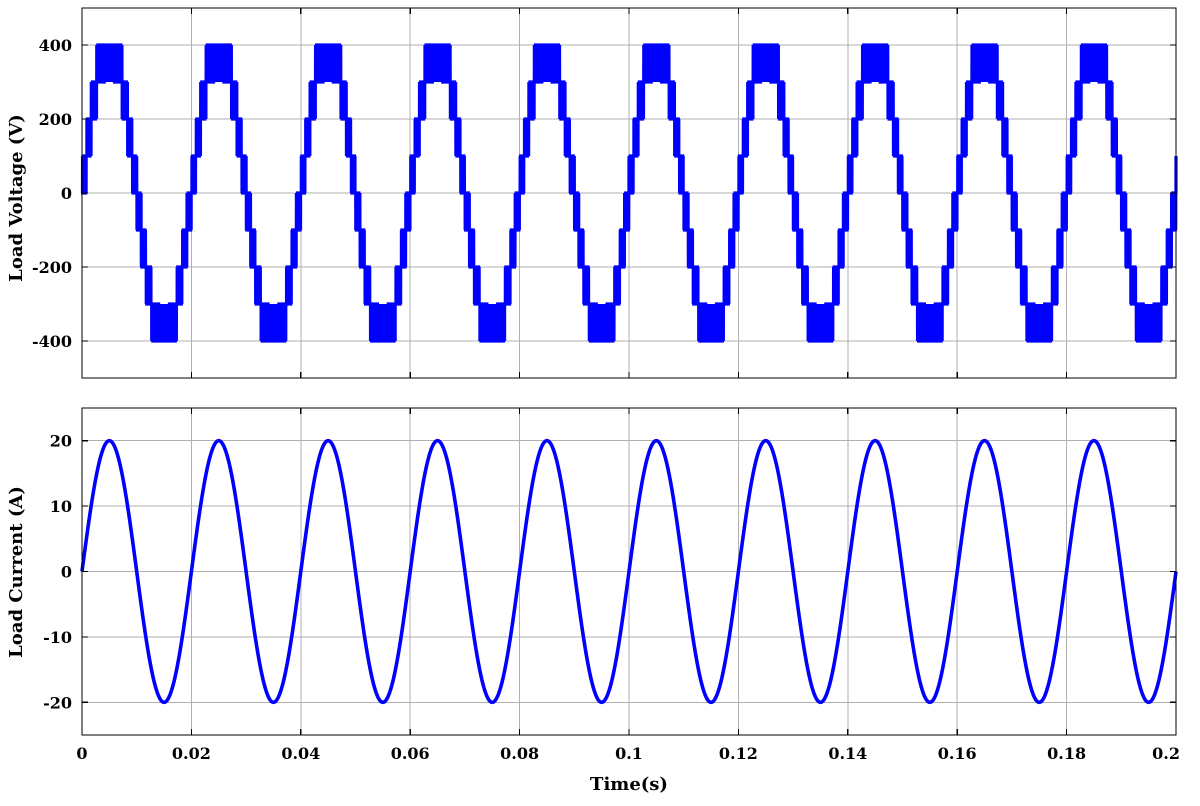 This screenshot has height=806, width=1200. What do you see at coordinates (16, 572) in the screenshot?
I see `current-y-axis-label: Load Current (A)` at bounding box center [16, 572].